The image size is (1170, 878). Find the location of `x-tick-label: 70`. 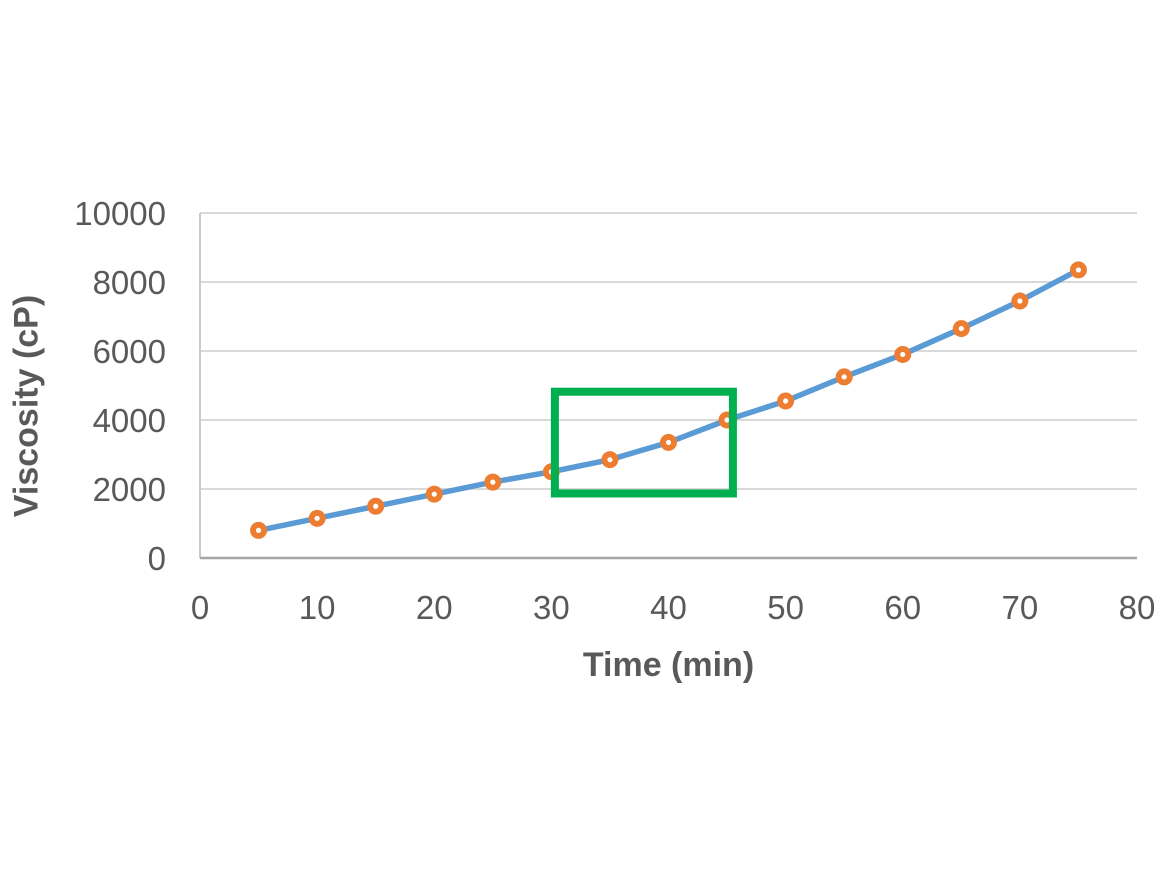

x-tick-label: 70 is located at coordinates (1020, 607).